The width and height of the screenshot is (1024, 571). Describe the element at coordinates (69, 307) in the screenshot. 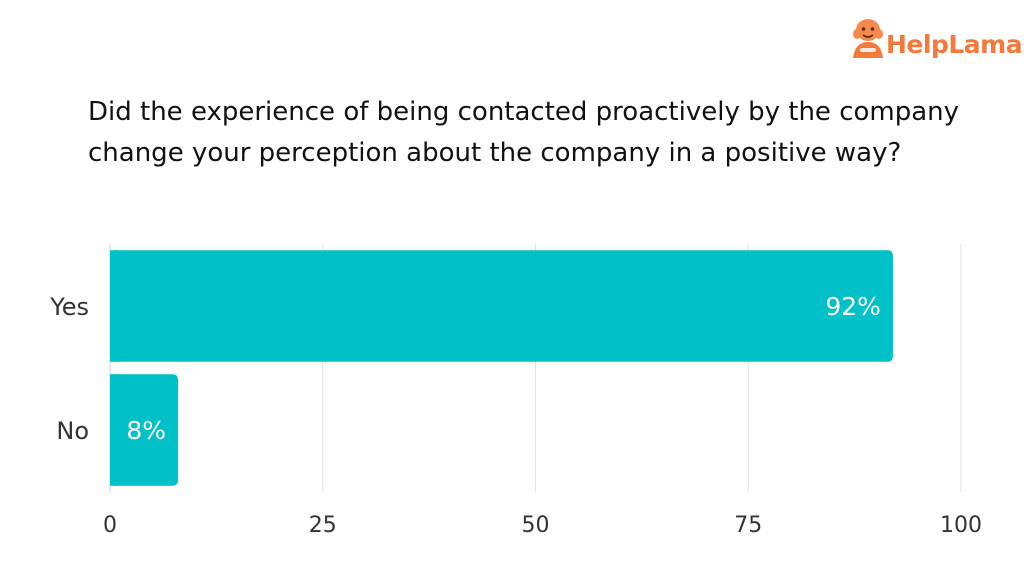

I see `category-label: Yes` at that location.